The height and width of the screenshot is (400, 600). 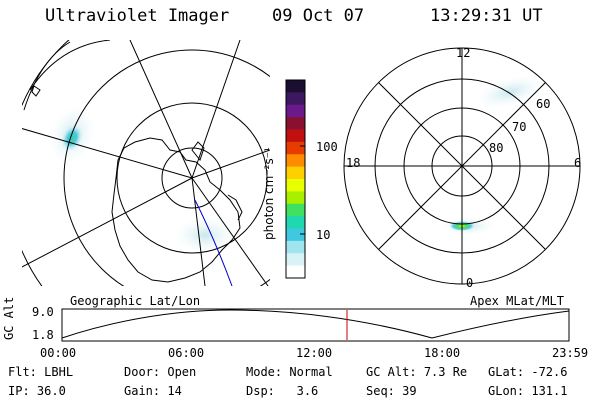 What do you see at coordinates (58, 353) in the screenshot?
I see `timeline-xtick-0000: 00:00` at bounding box center [58, 353].